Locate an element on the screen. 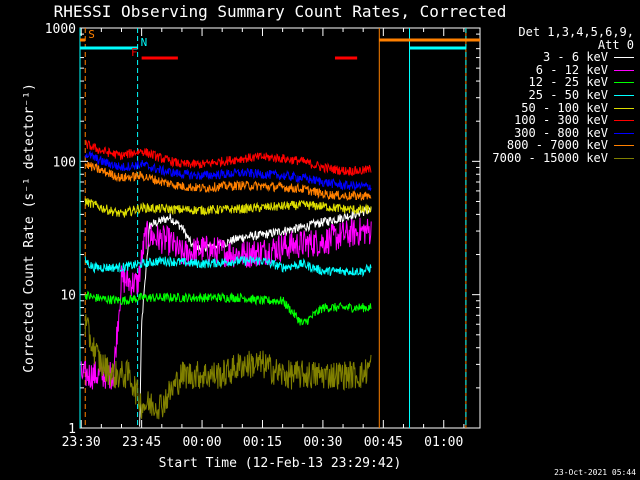 The height and width of the screenshot is (480, 640). x-tick-label: 00:00 is located at coordinates (201, 442).